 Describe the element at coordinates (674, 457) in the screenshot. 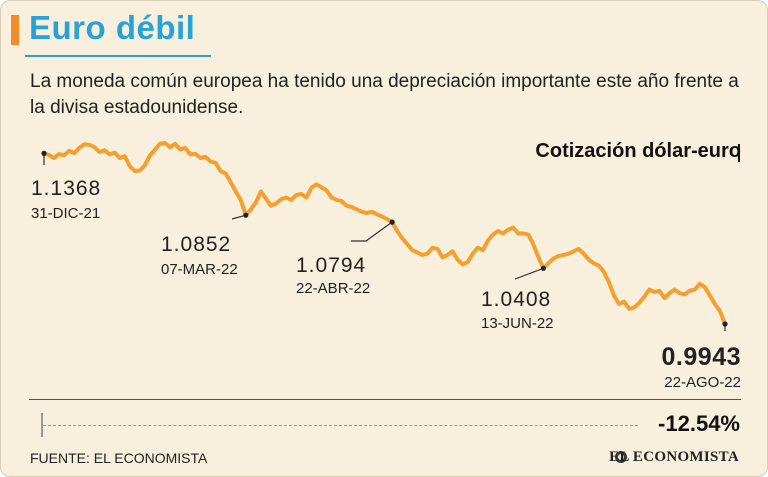

I see `brand-name: EL ECONOMISTA` at that location.